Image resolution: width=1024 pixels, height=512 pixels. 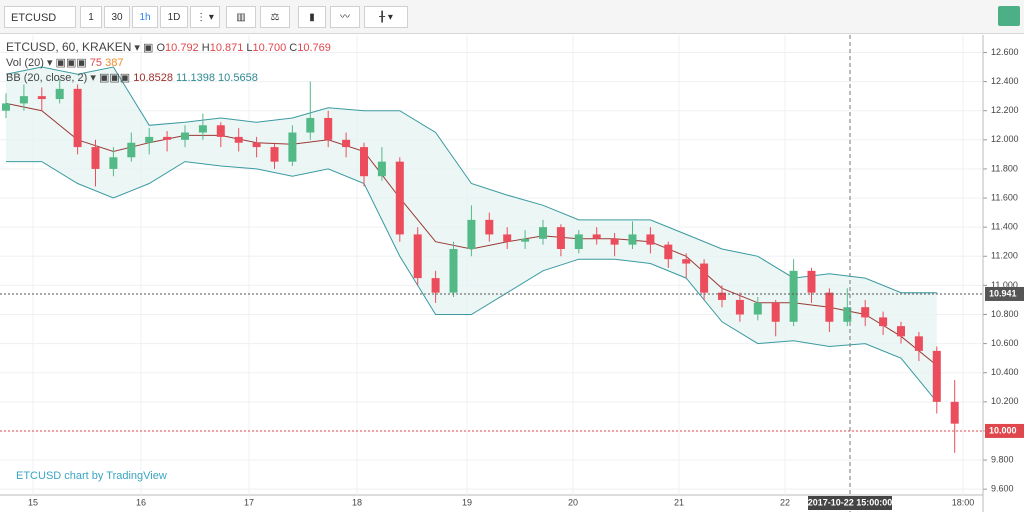 I want to click on ohlc-value: 10.769, so click(x=314, y=48).